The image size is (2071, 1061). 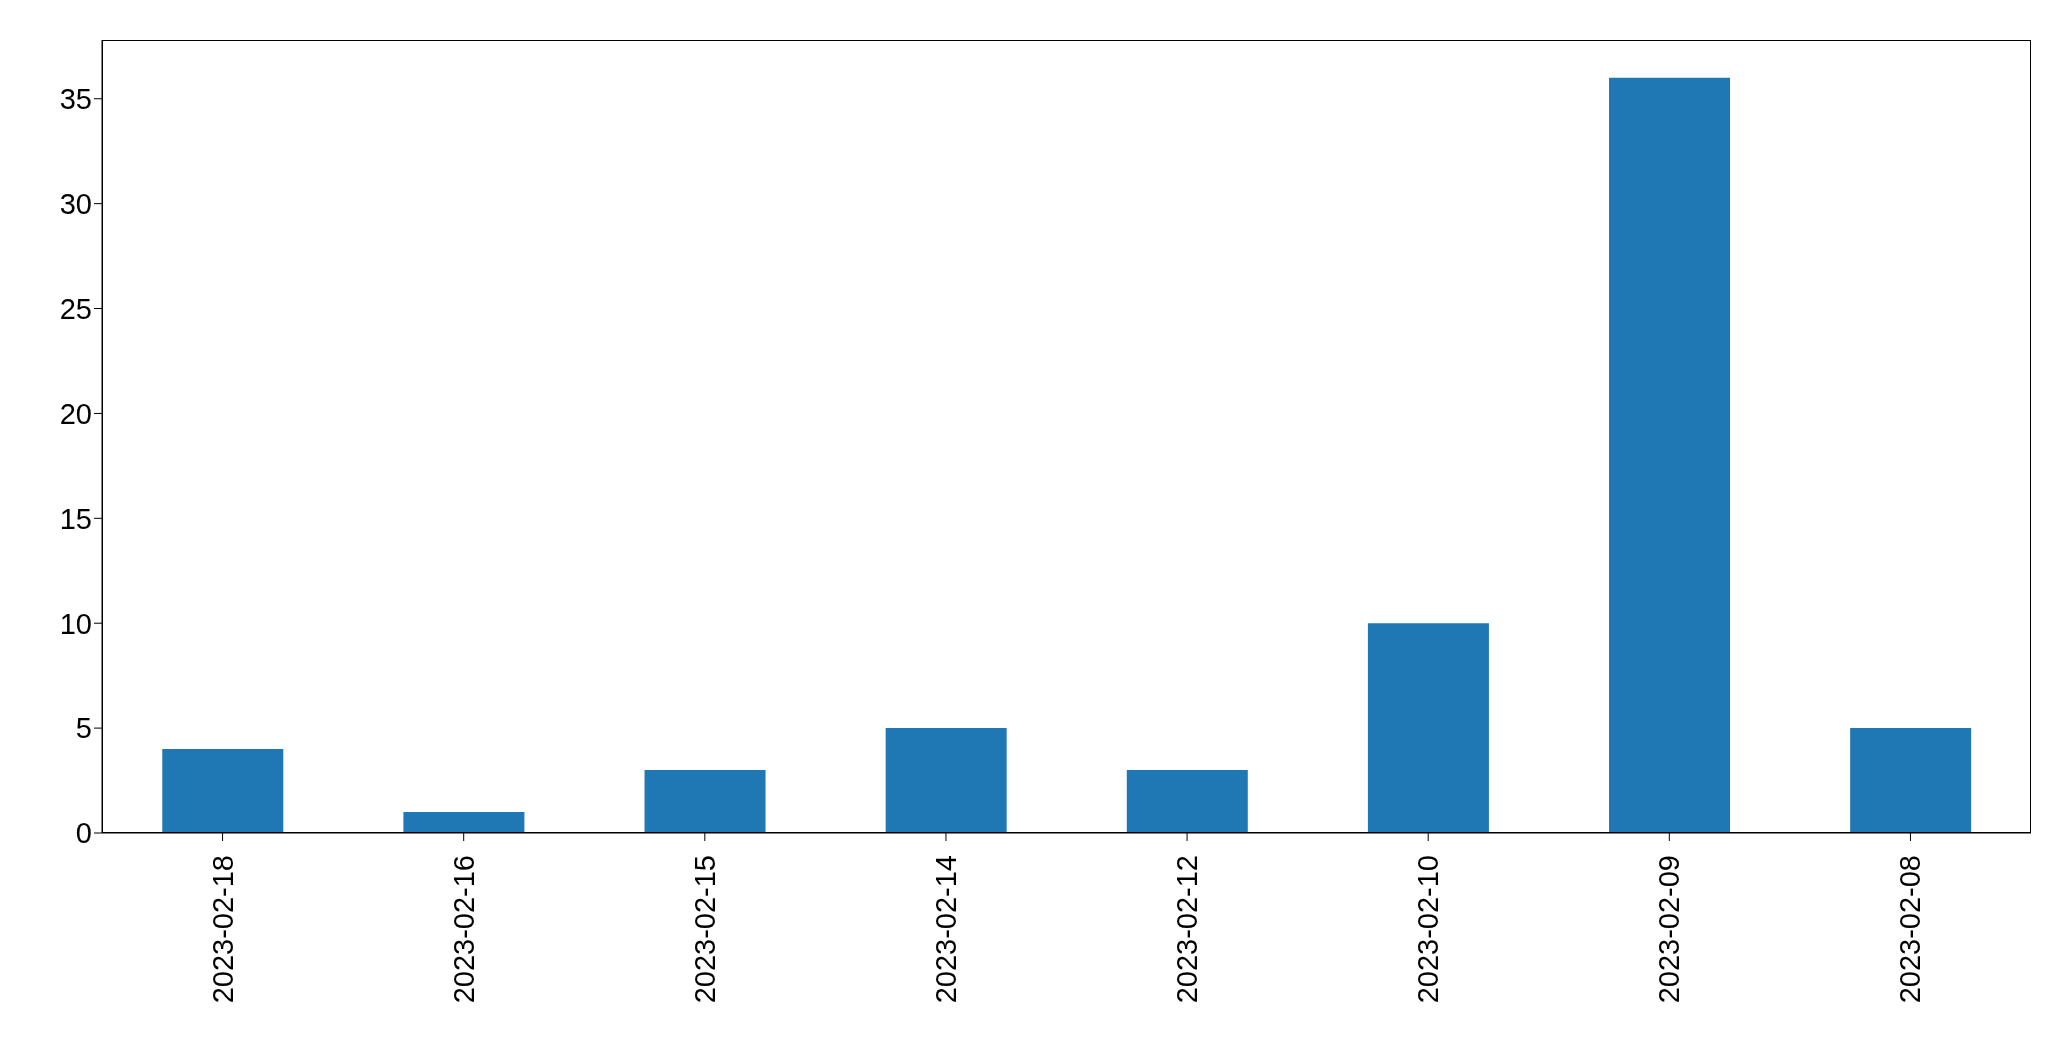 What do you see at coordinates (1910, 929) in the screenshot?
I see `x-tick-label: 2023-02-08` at bounding box center [1910, 929].